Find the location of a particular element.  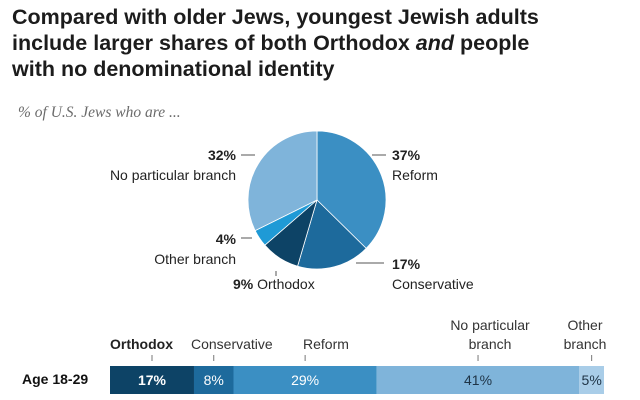

pie-label-conservative-pct: 17% is located at coordinates (406, 264).